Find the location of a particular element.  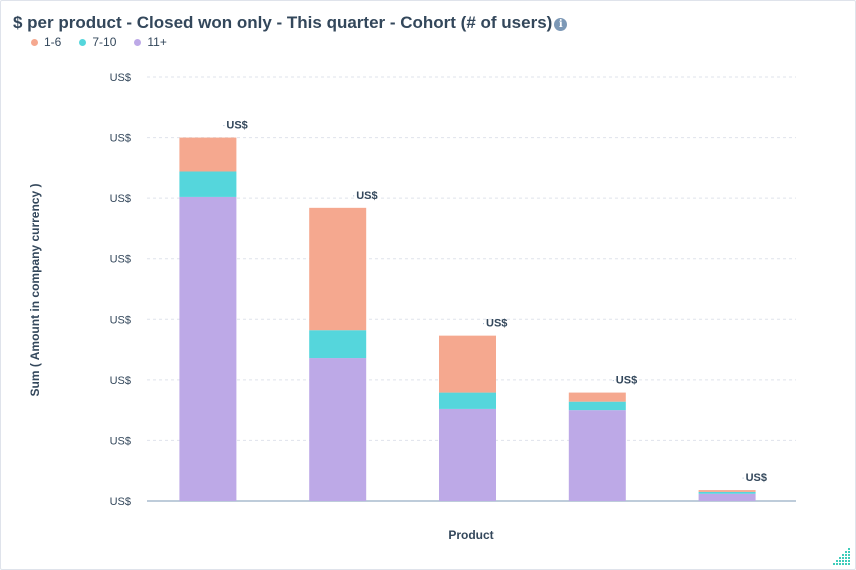

legend-item-11-plus: 11+ is located at coordinates (150, 42).